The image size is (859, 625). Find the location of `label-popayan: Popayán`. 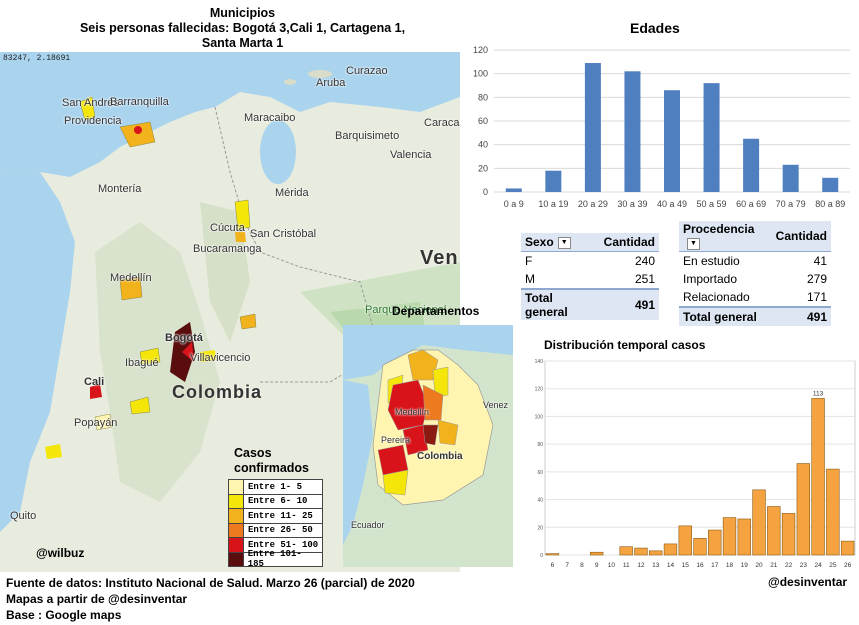

label-popayan: Popayán is located at coordinates (96, 423).